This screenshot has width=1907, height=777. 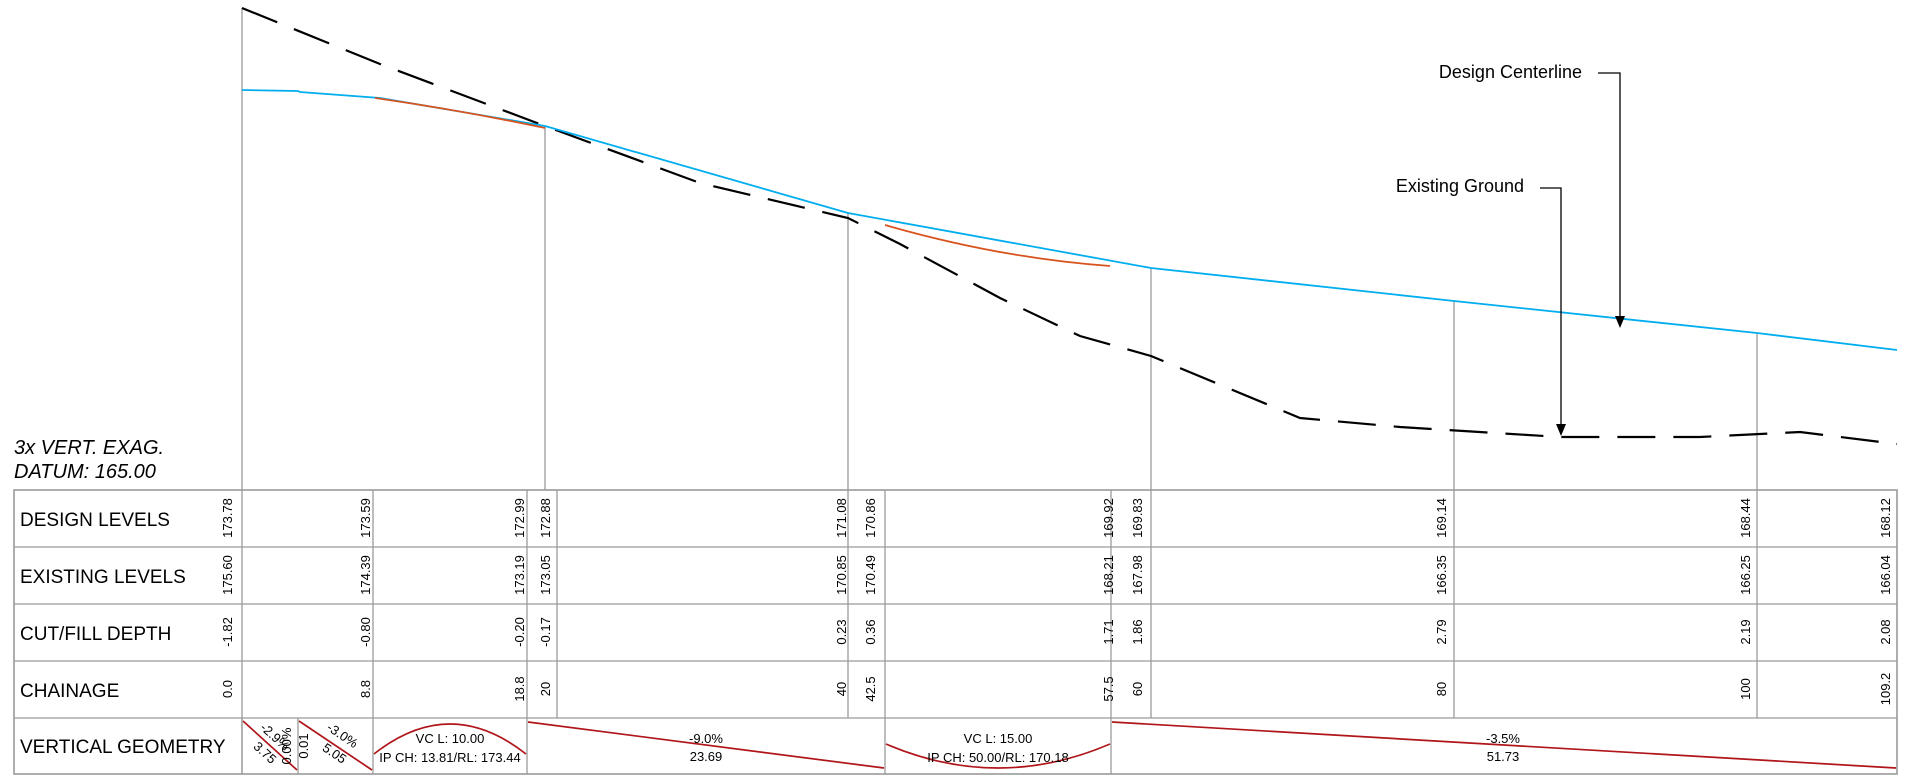 I want to click on band-label-existing-levels: EXISTING LEVELS, so click(x=103, y=577).